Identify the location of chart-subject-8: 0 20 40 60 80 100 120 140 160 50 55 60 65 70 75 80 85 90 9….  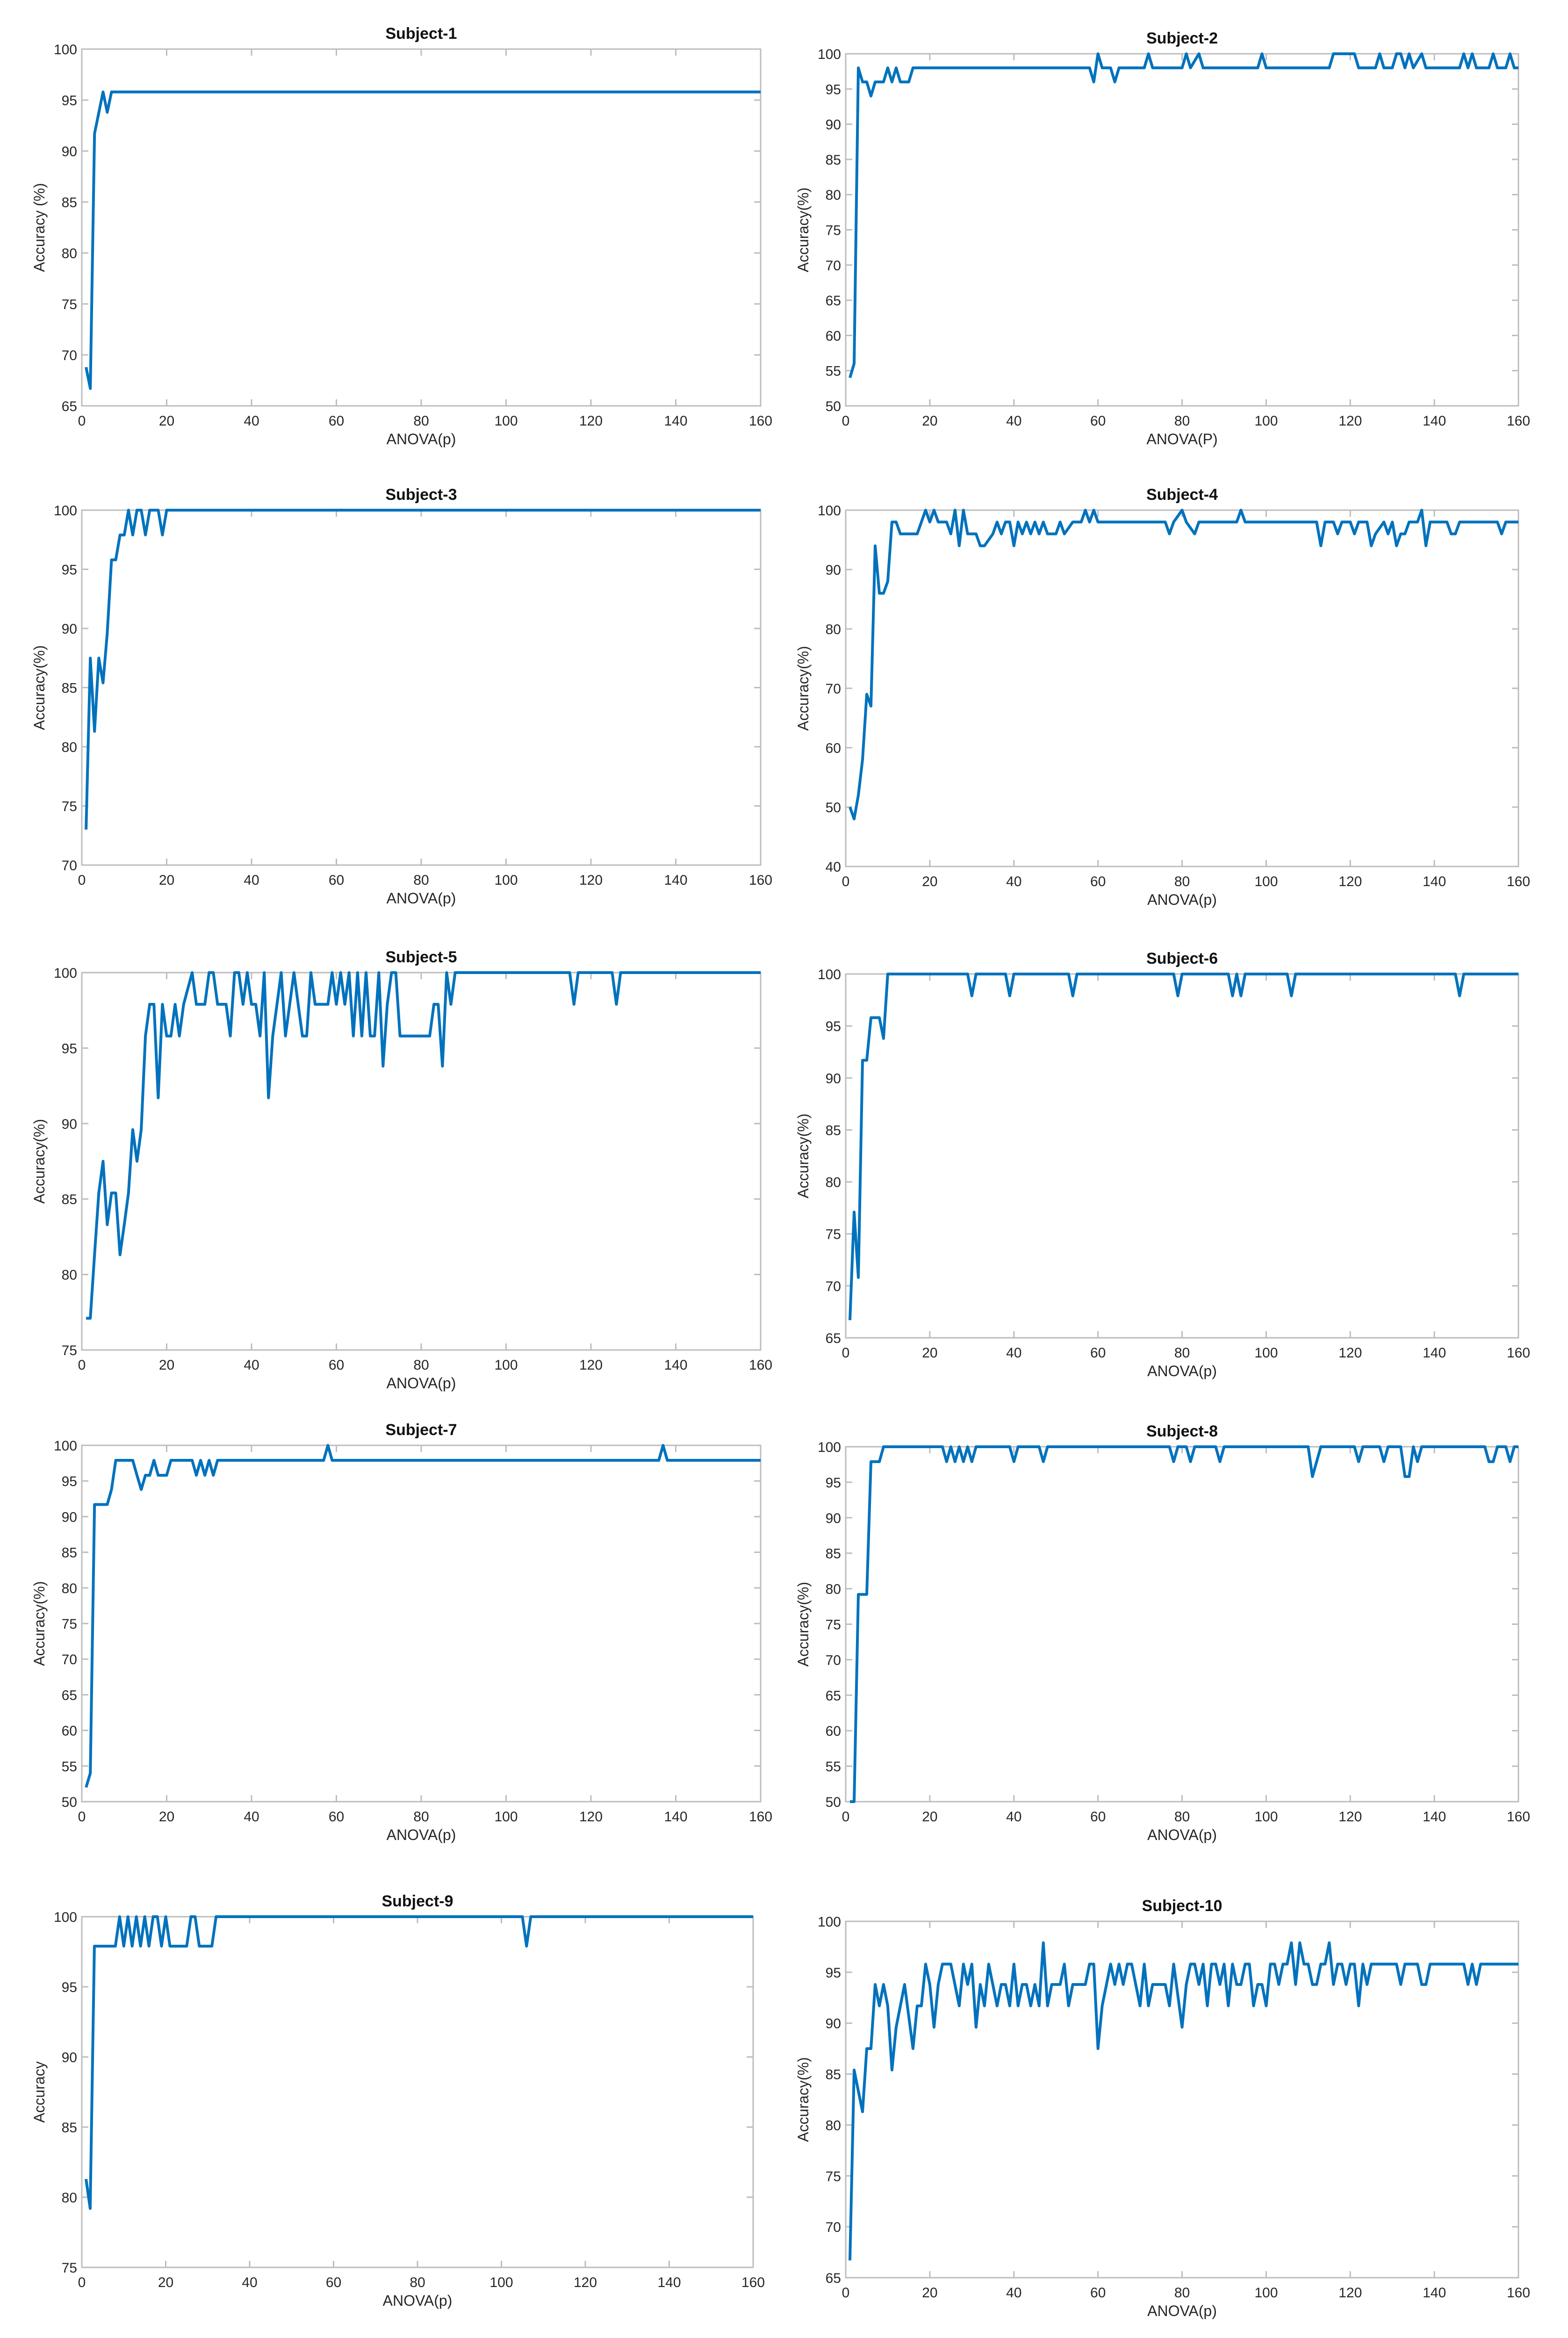
(1162, 1633).